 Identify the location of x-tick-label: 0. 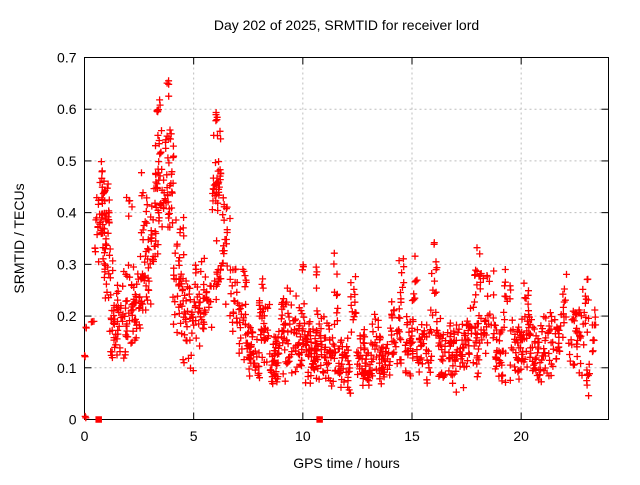
(85, 436).